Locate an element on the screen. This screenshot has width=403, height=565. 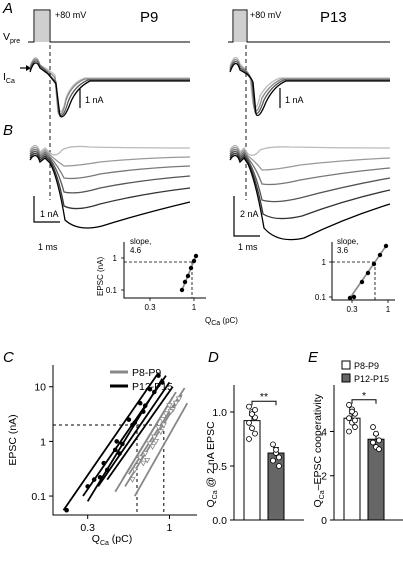
chart-e-legend-label-1: P12-P15 is located at coordinates (371, 379).